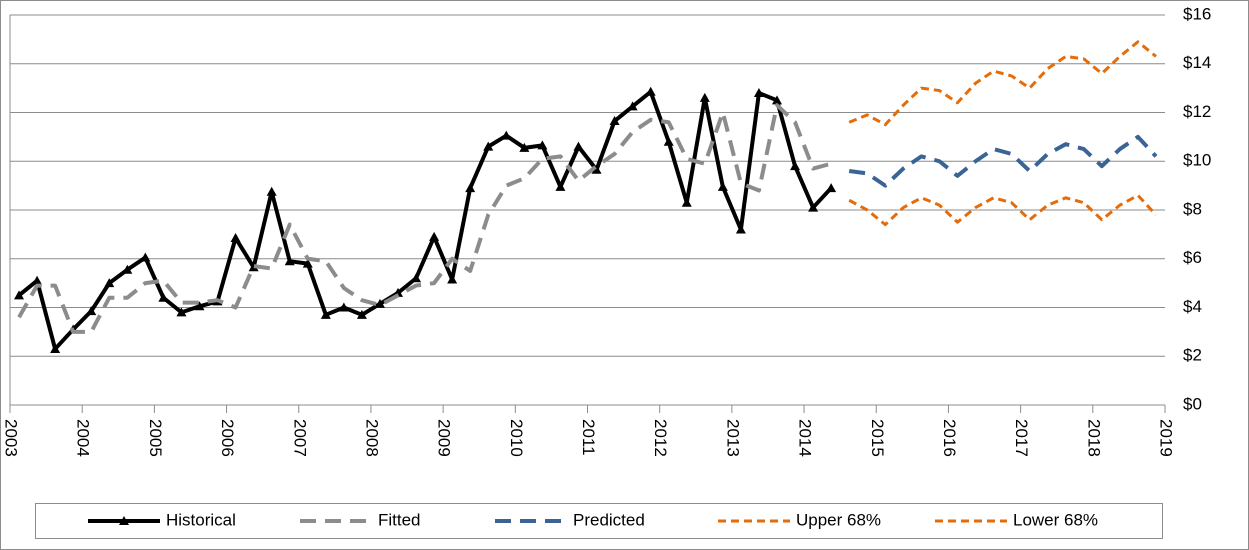  Describe the element at coordinates (516, 438) in the screenshot. I see `x-tick-label: 2010` at that location.